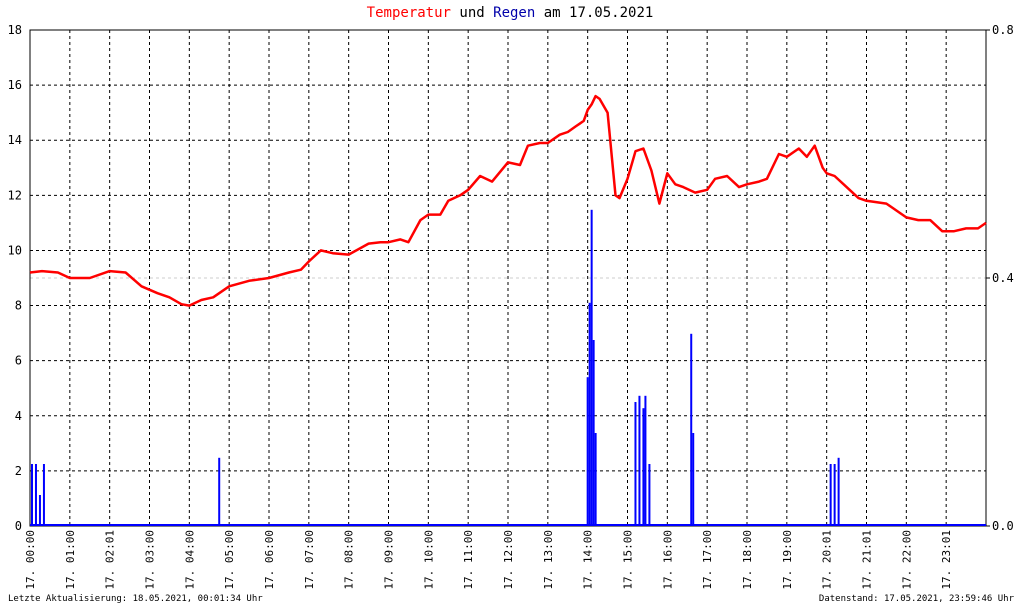 This screenshot has height=606, width=1020. What do you see at coordinates (787, 560) in the screenshot?
I see `x-tick-label: 17. 19:00` at bounding box center [787, 560].